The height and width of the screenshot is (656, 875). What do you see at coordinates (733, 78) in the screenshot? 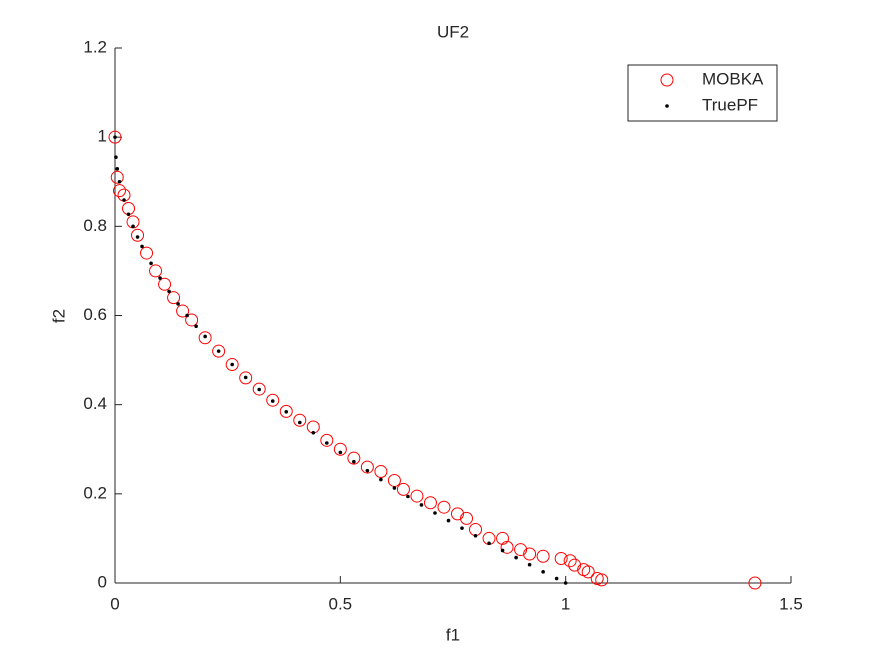
I see `legend-label: MOBKA` at bounding box center [733, 78].